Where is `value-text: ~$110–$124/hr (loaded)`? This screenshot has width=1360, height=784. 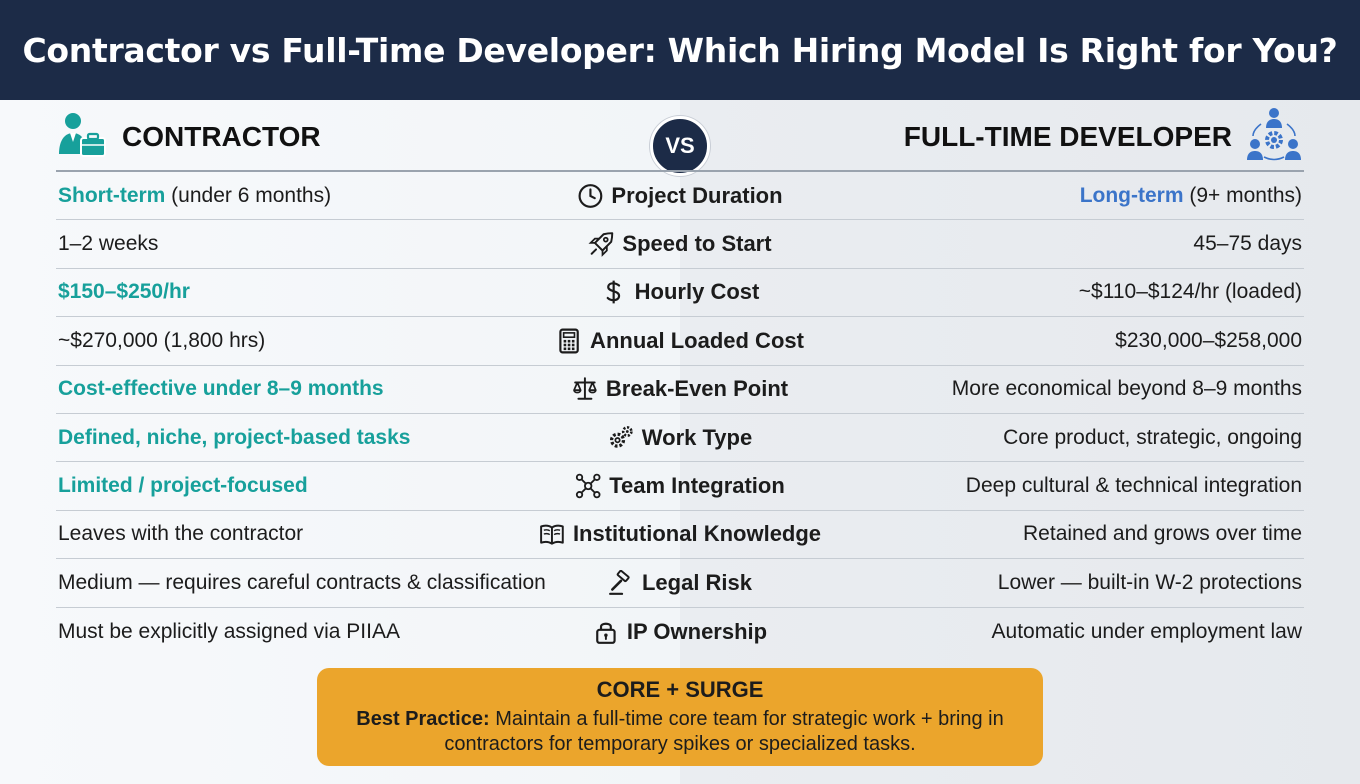 value-text: ~$110–$124/hr (loaded) is located at coordinates (1190, 292).